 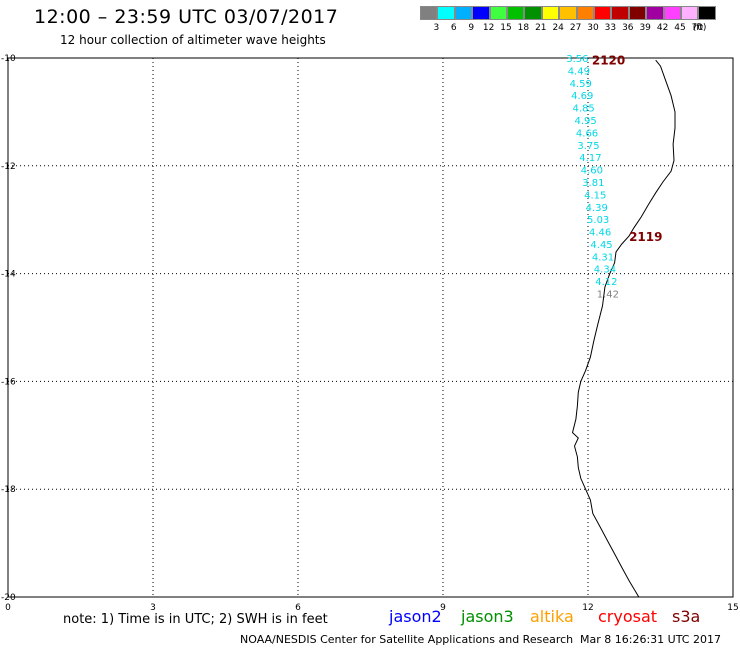 I want to click on y-tick-label: -16, so click(x=8, y=382).